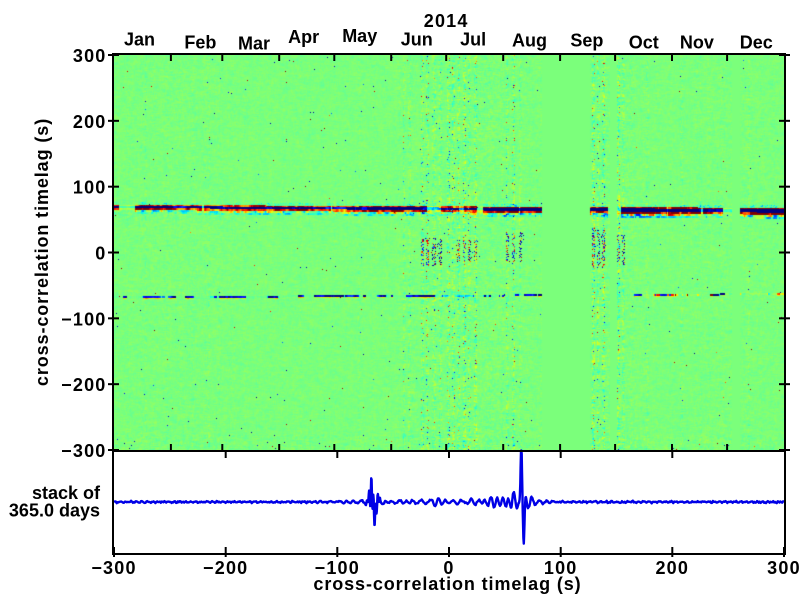 The width and height of the screenshot is (800, 600). What do you see at coordinates (473, 39) in the screenshot?
I see `svg-text: Jul` at bounding box center [473, 39].